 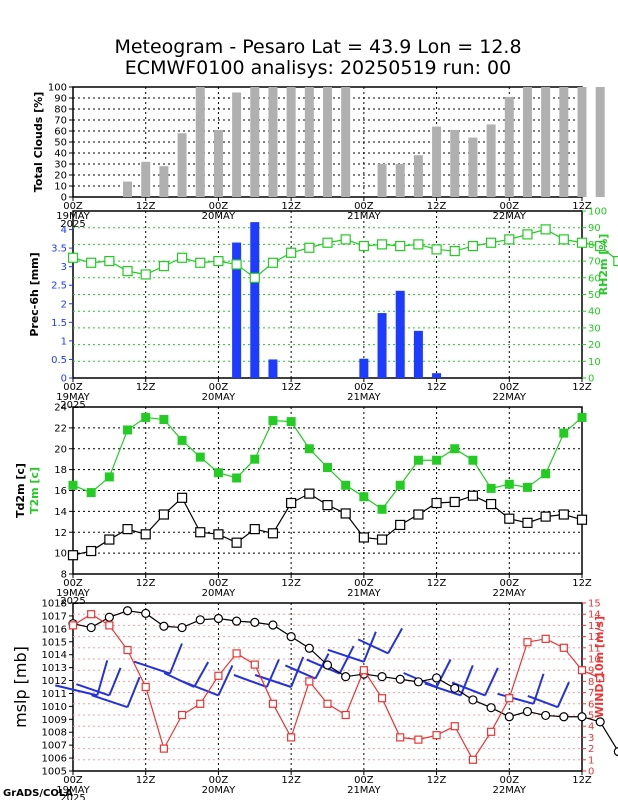 What do you see at coordinates (591, 704) in the screenshot?
I see `y-tick-label-right: 6` at bounding box center [591, 704].